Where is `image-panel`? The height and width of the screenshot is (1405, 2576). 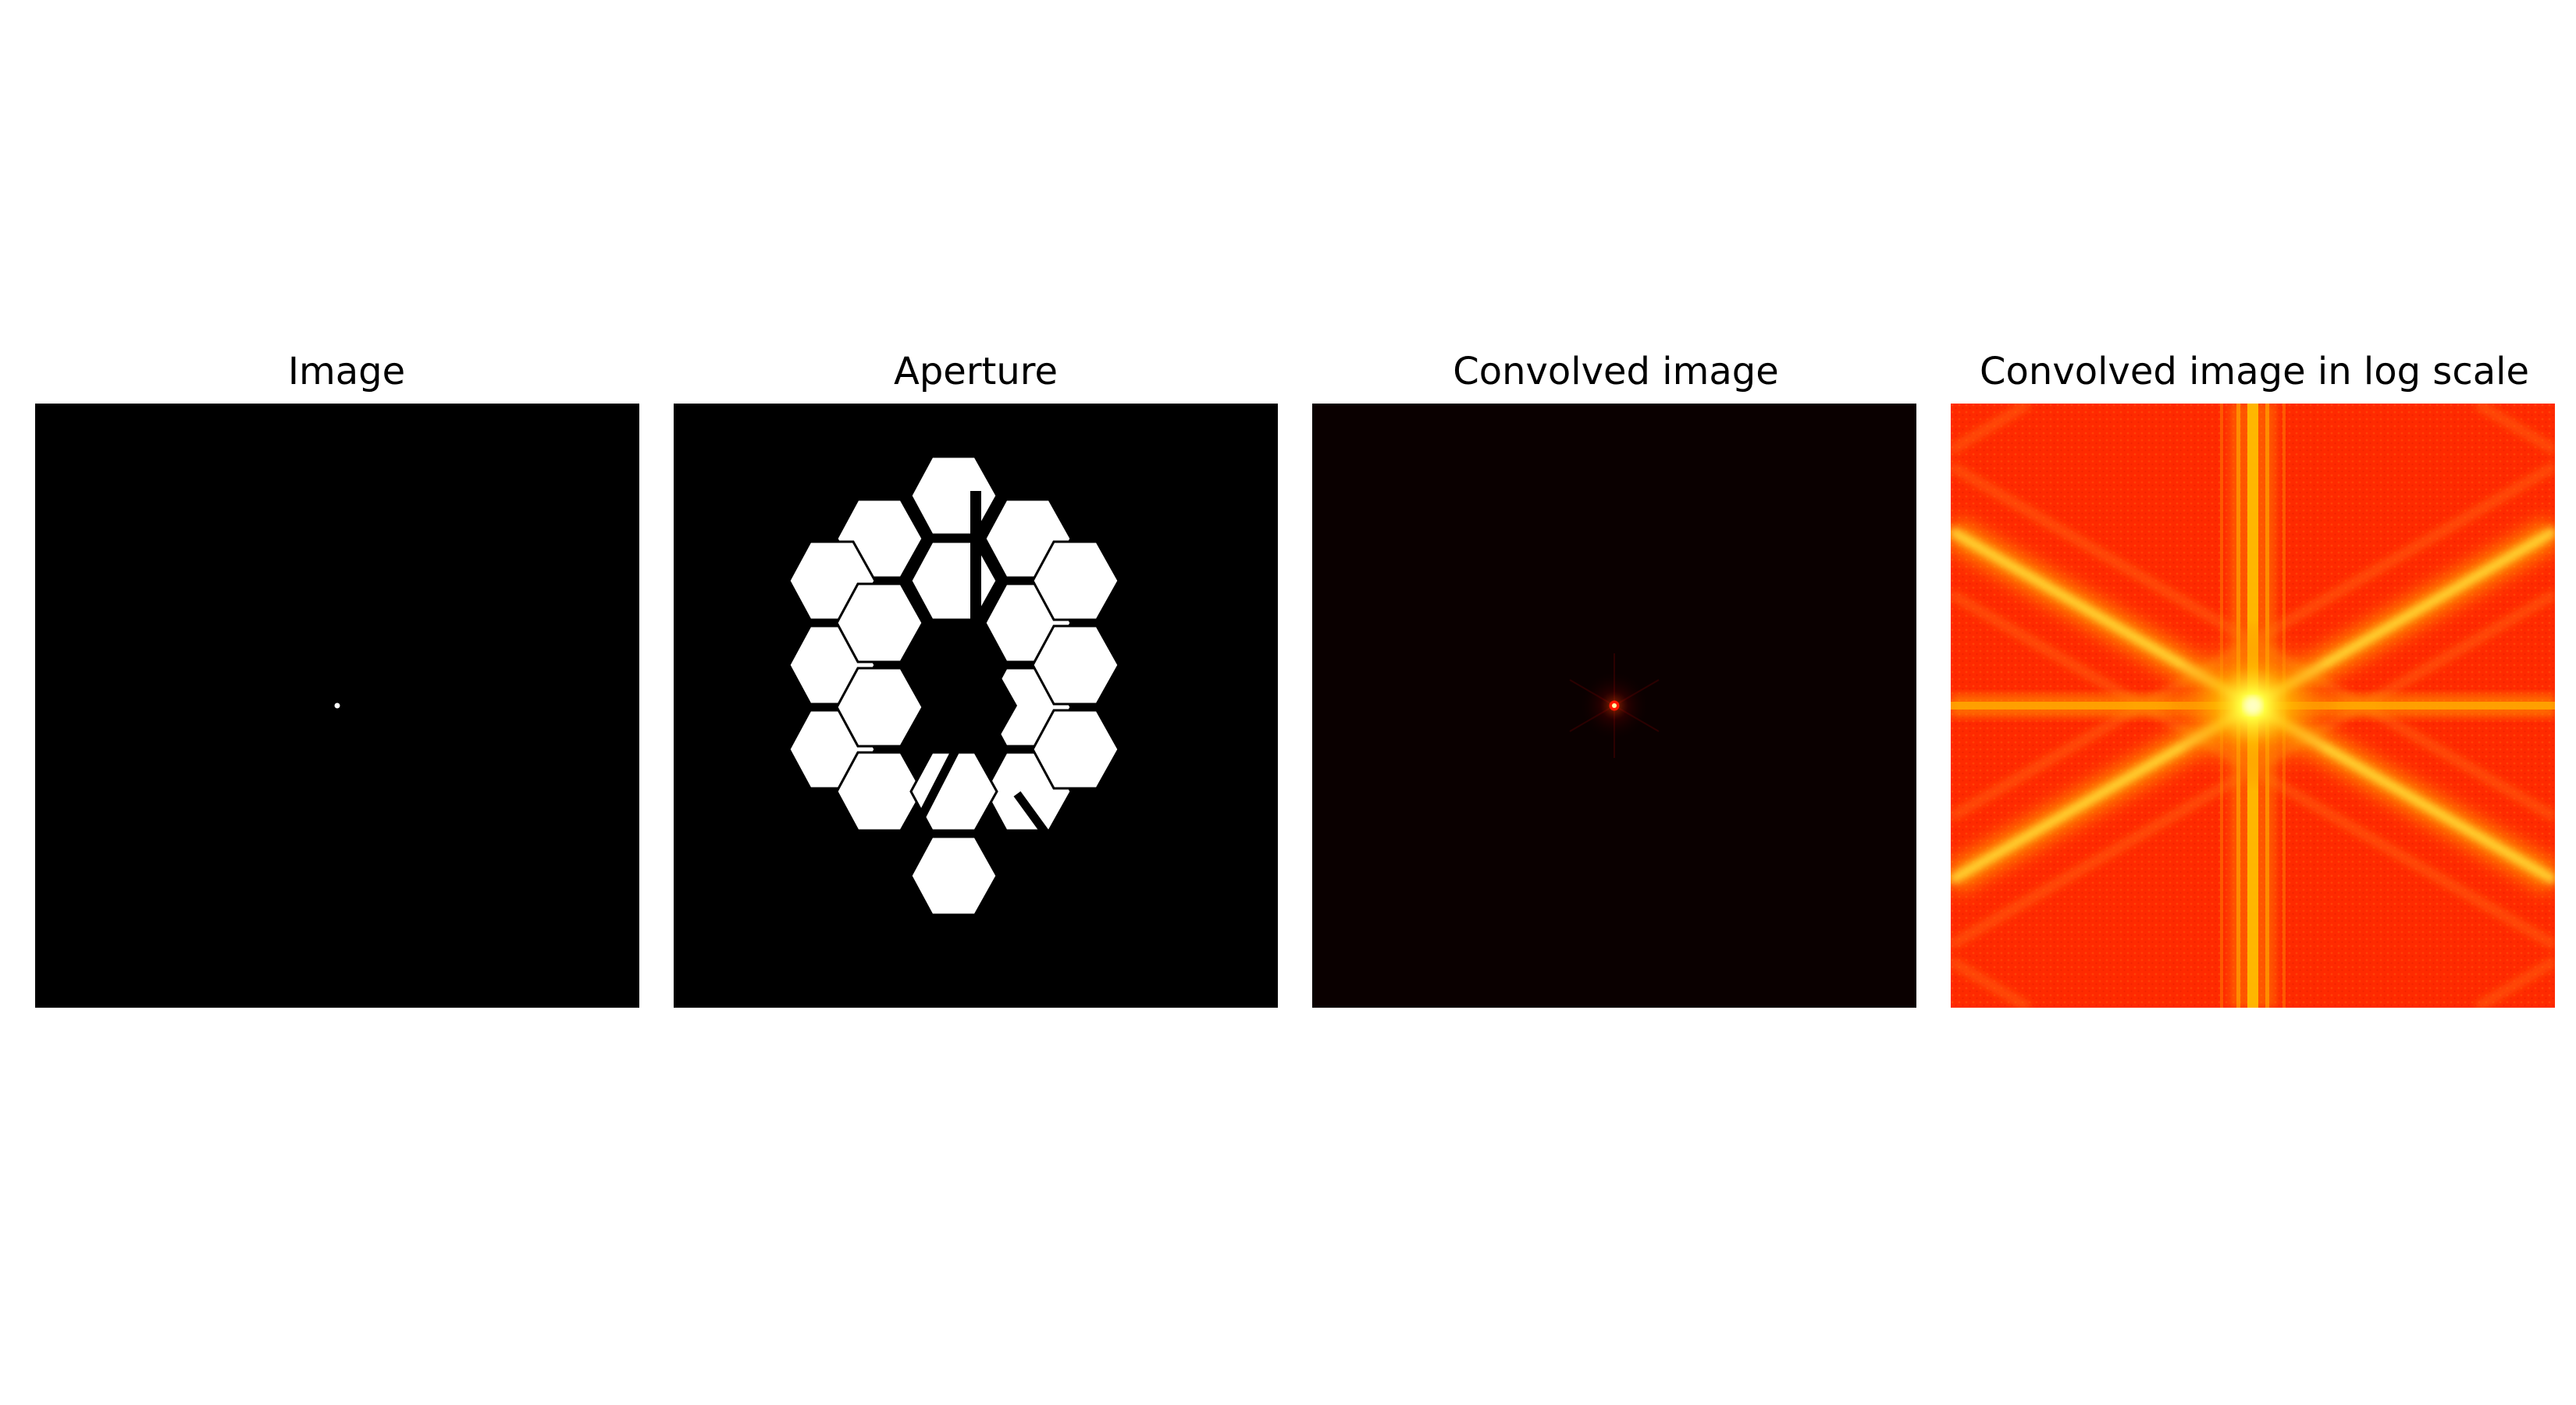 image-panel is located at coordinates (337, 706).